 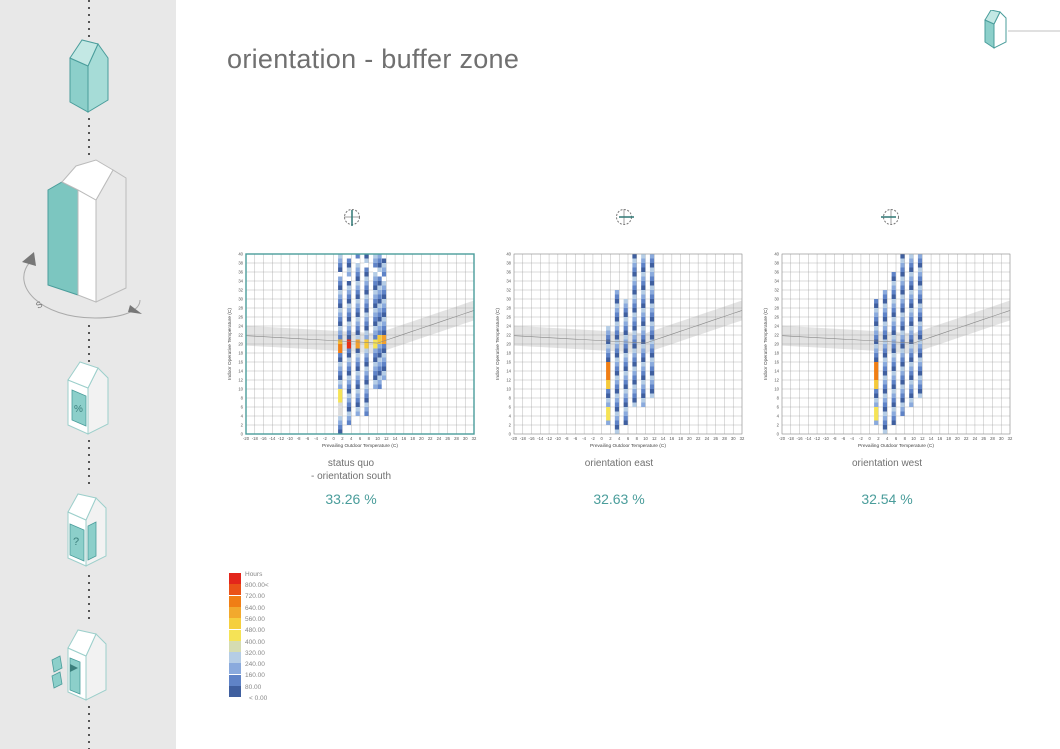 What do you see at coordinates (240, 299) in the screenshot?
I see `y-tick-label: 30` at bounding box center [240, 299].